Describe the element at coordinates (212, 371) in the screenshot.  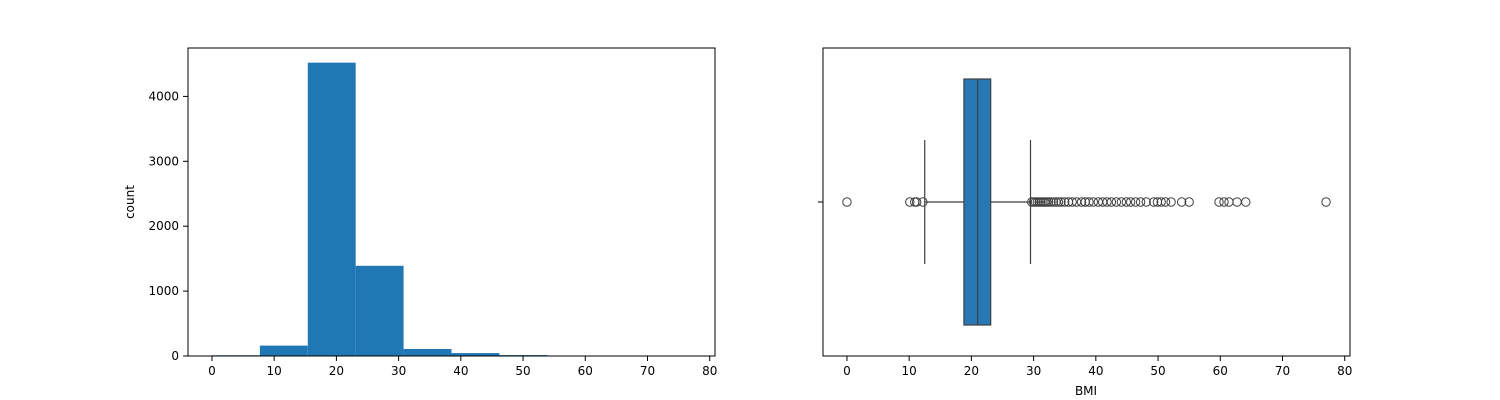
I see `histogram-x-tick-label: 0` at that location.